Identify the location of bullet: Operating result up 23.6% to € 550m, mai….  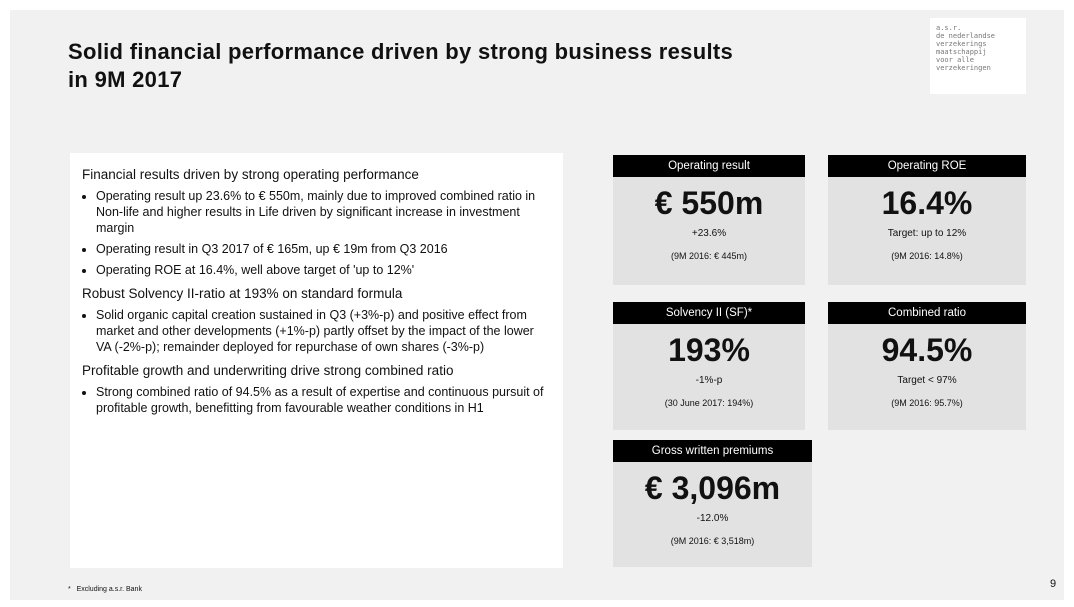
(323, 212).